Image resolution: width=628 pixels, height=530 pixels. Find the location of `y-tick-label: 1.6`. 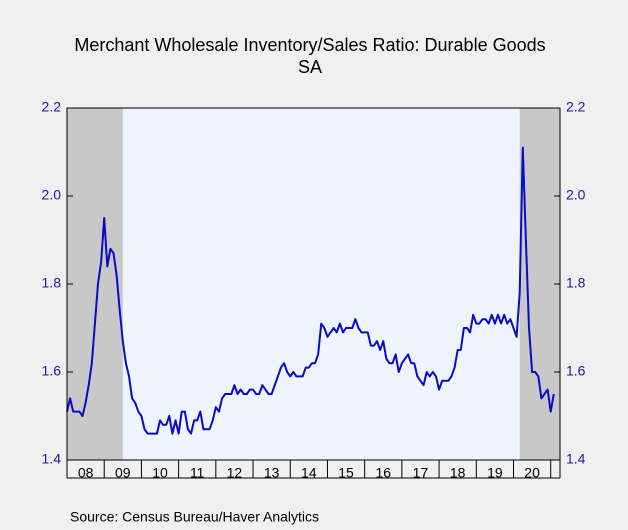

y-tick-label: 1.6 is located at coordinates (52, 371).